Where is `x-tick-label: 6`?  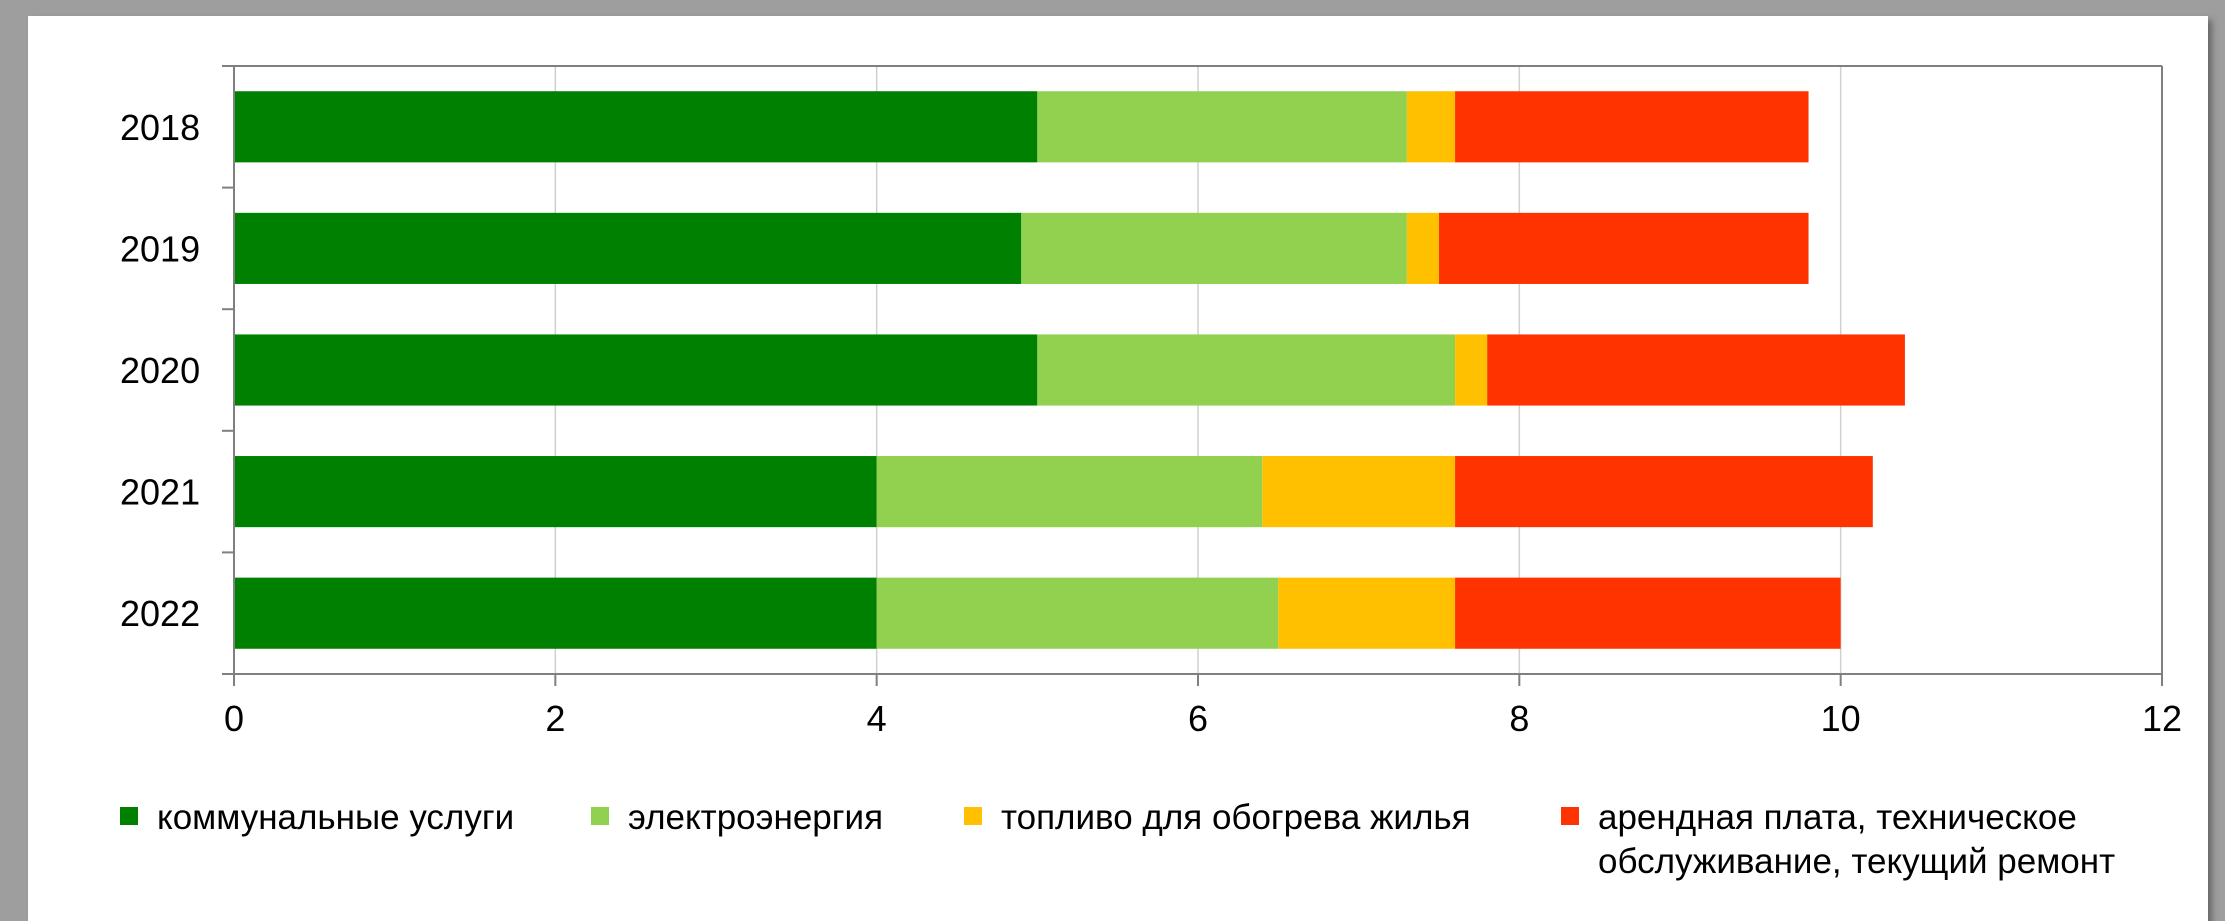 x-tick-label: 6 is located at coordinates (1198, 718).